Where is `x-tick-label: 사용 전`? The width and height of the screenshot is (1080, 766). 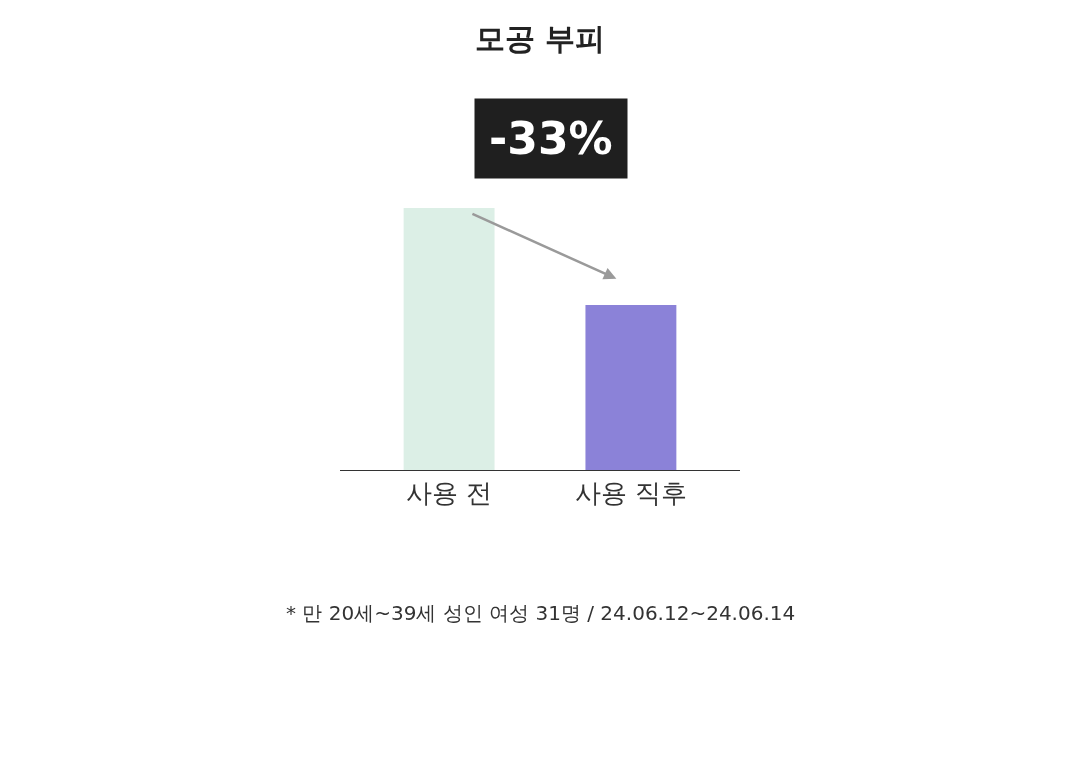 x-tick-label: 사용 전 is located at coordinates (449, 493).